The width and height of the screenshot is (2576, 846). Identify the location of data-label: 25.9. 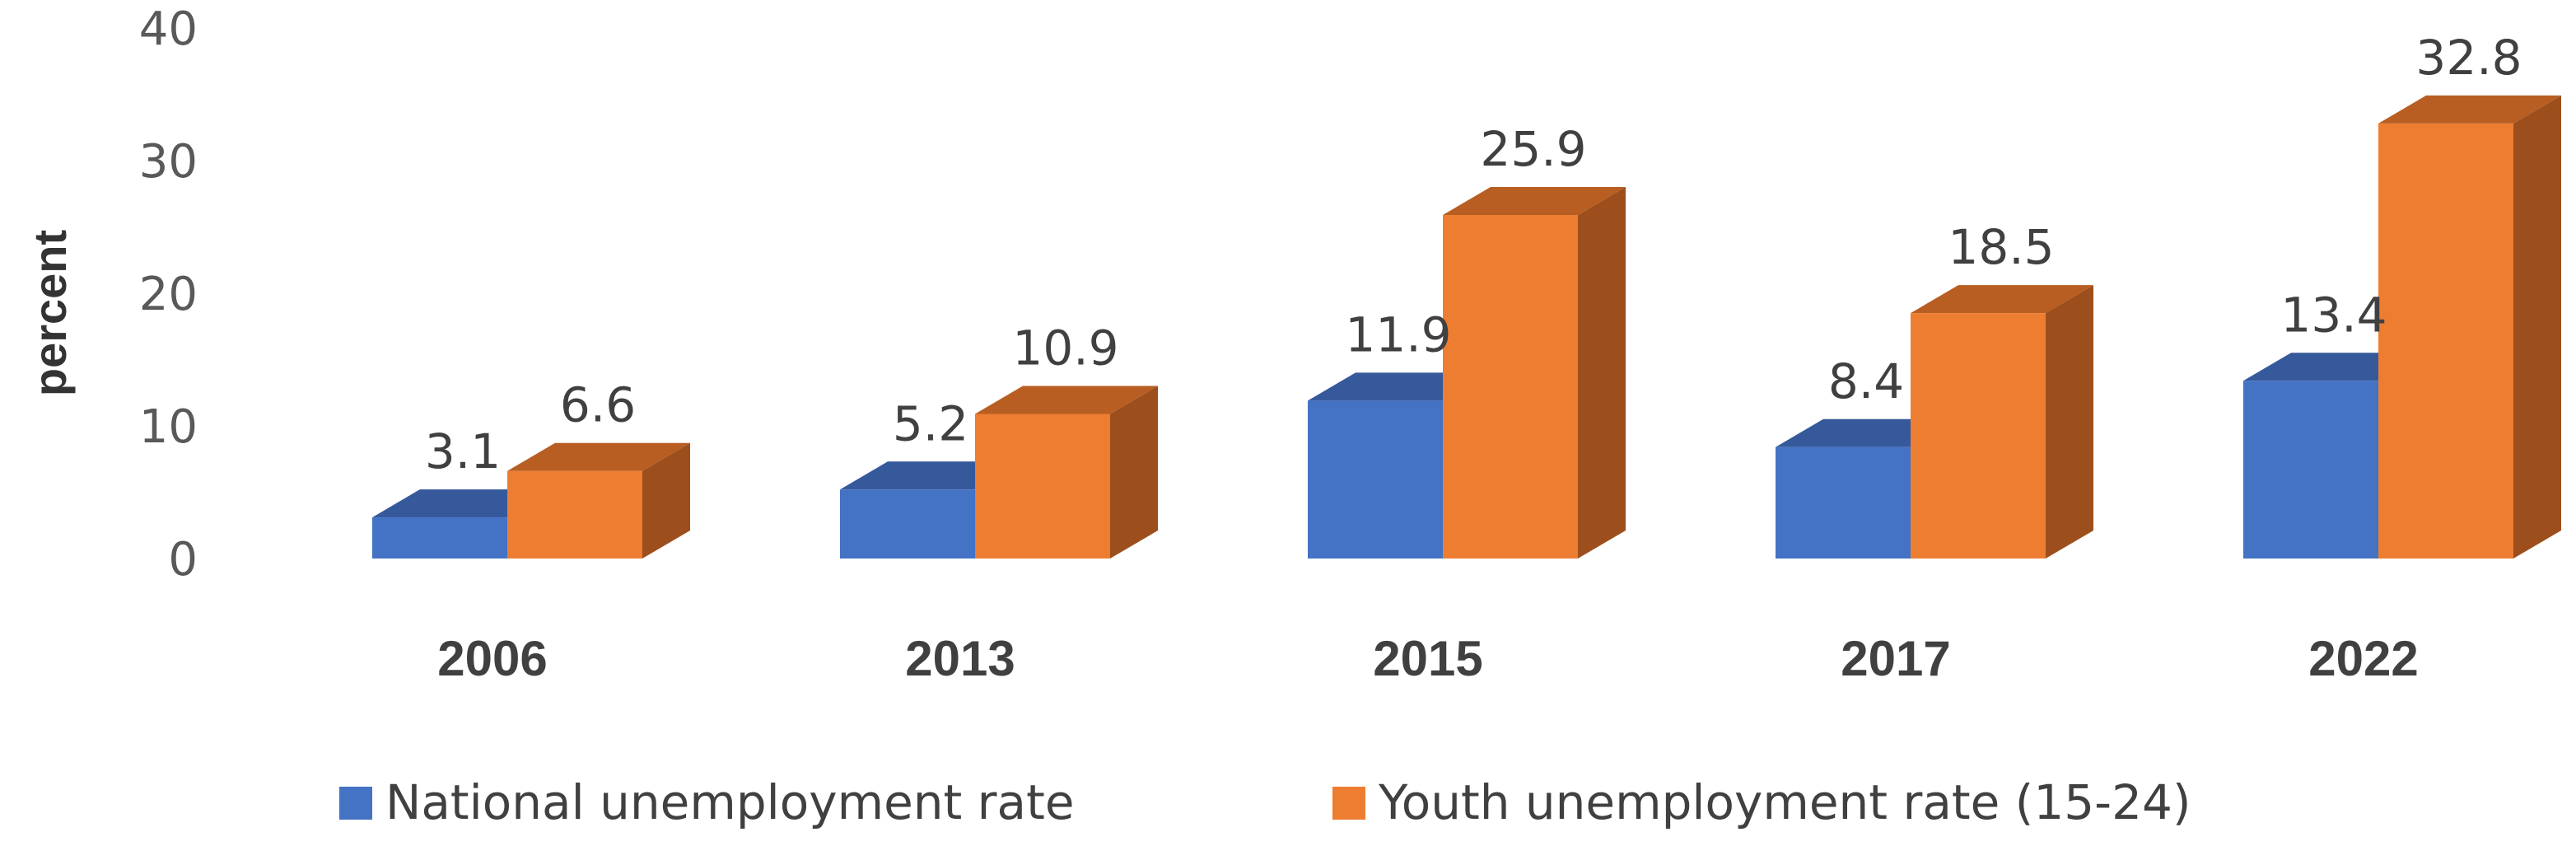
(1533, 149).